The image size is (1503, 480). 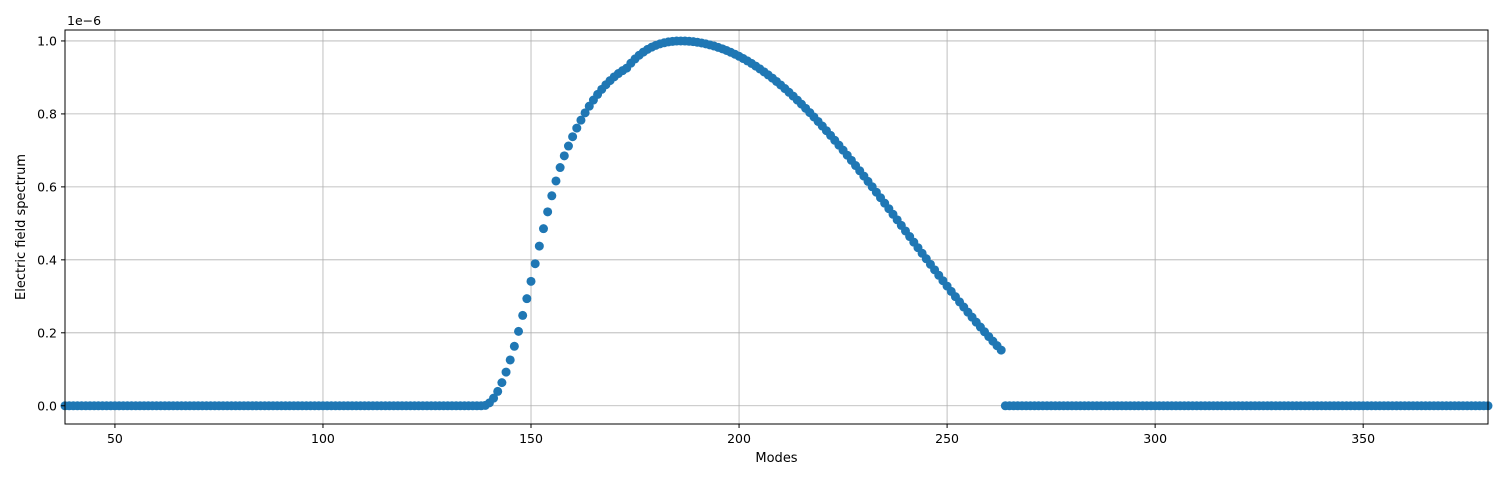 What do you see at coordinates (739, 438) in the screenshot?
I see `x-tick-label: 200` at bounding box center [739, 438].